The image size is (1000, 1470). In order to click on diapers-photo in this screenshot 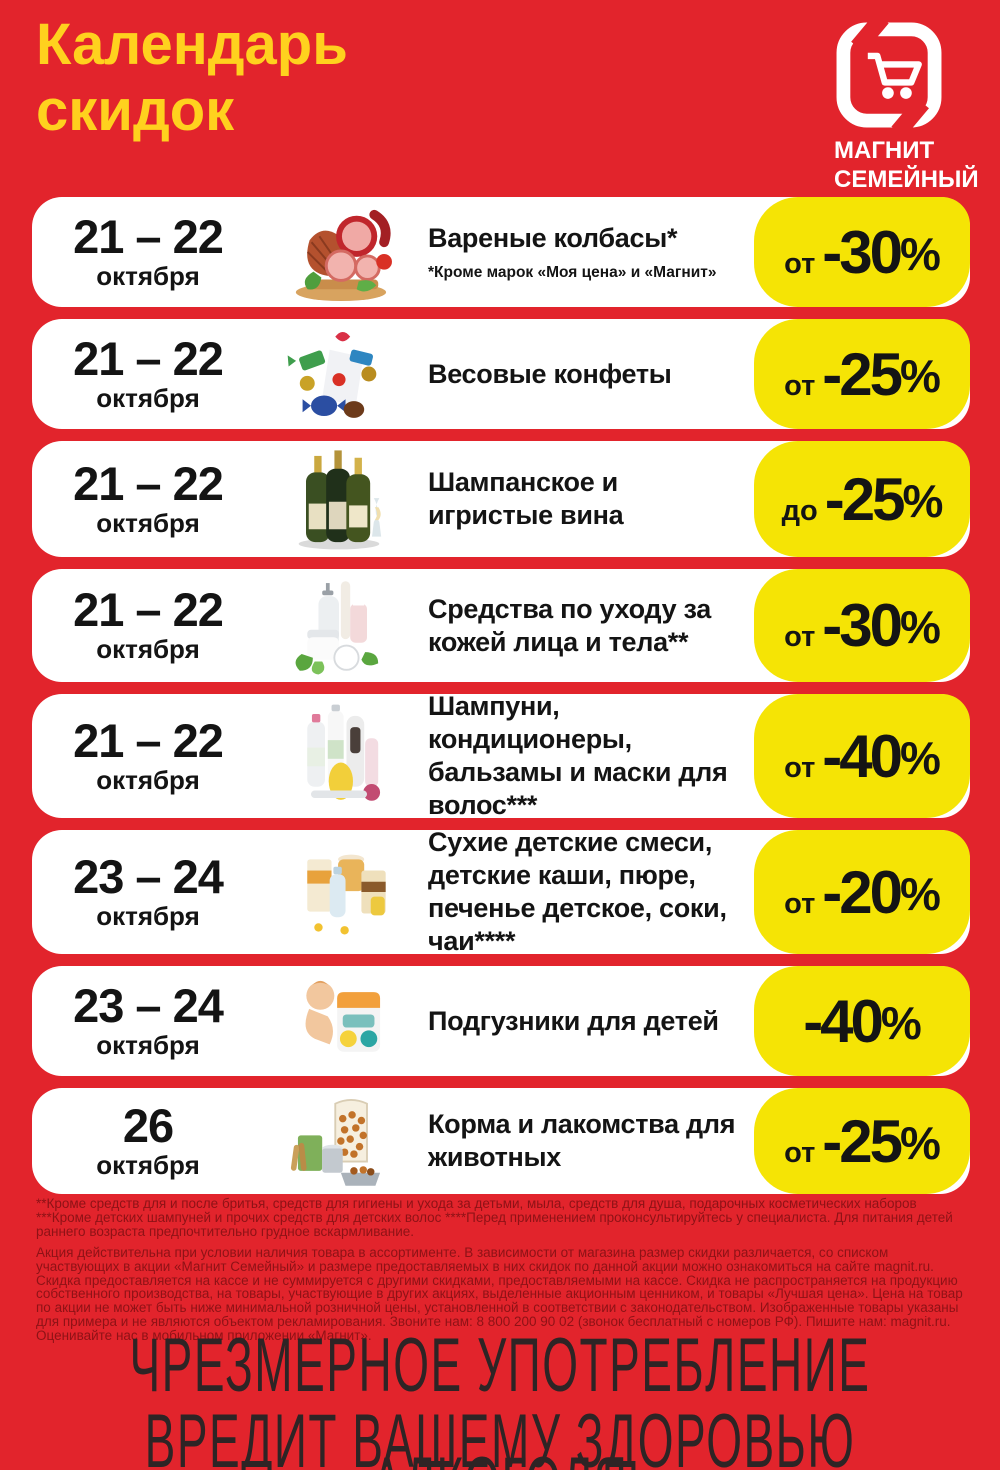, I will do `click(339, 1021)`.